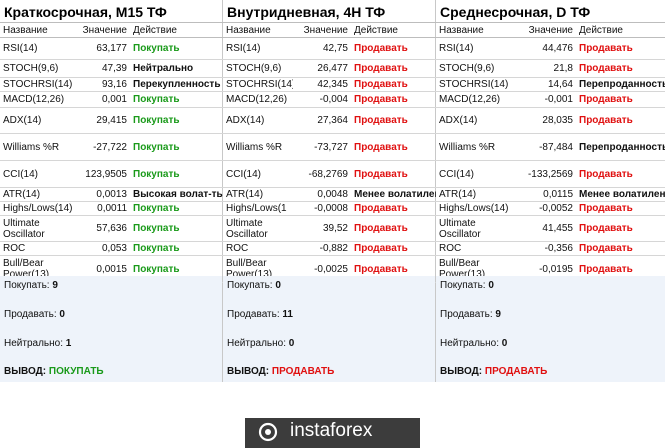 This screenshot has width=665, height=448. I want to click on summary-sell-value: 9, so click(498, 314).